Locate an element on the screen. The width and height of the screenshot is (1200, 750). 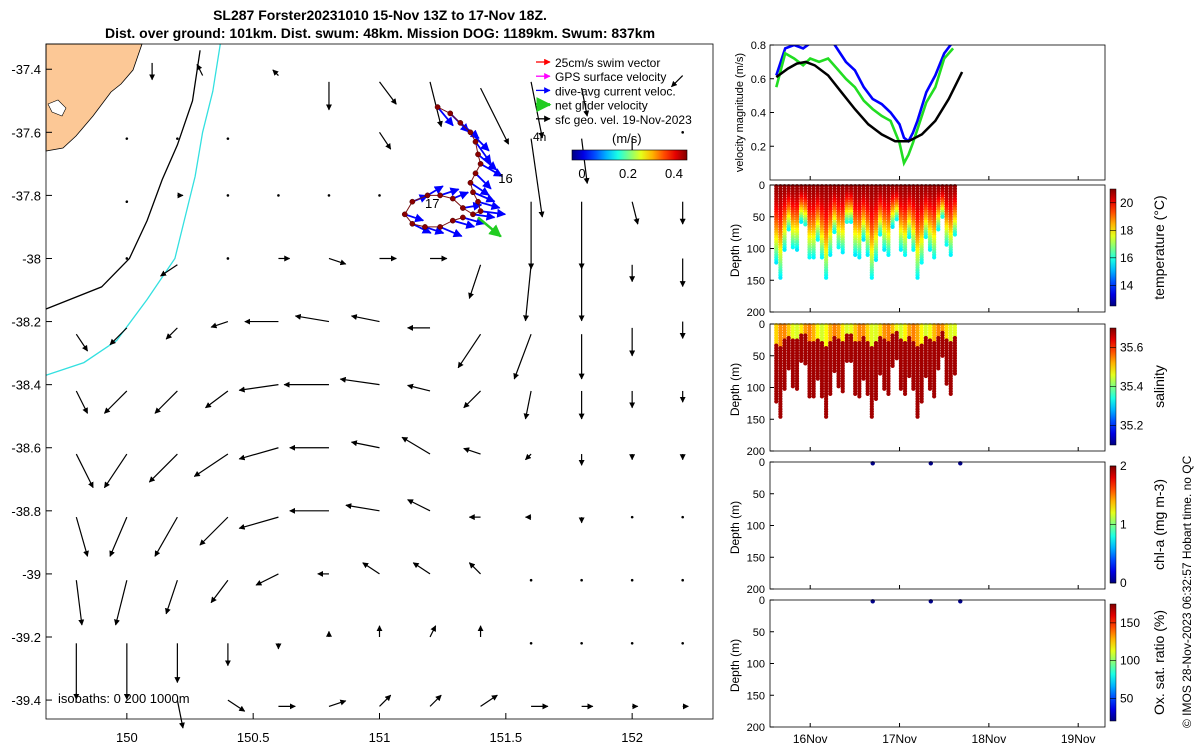
salinity-colorbar-label: salinity is located at coordinates (1159, 386).